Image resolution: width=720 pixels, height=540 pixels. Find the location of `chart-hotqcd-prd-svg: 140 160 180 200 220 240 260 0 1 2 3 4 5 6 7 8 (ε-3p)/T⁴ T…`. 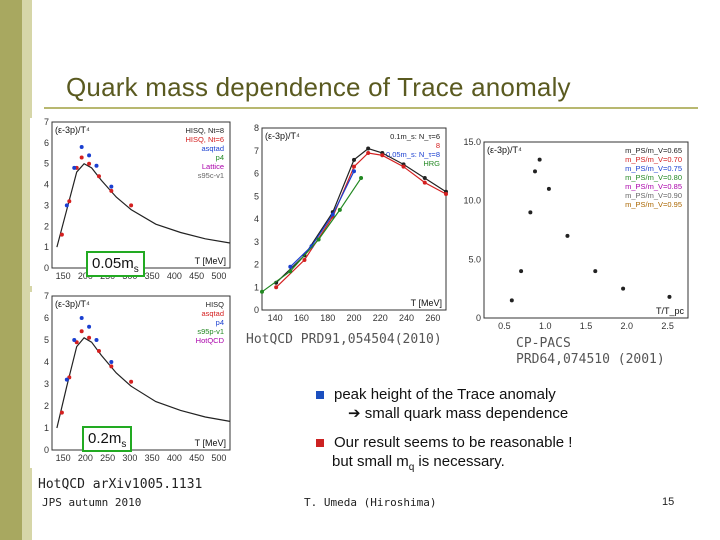

chart-hotqcd-prd-svg: 140 160 180 200 220 240 260 0 1 2 3 4 5 6 7 8 (ε-3p)/T⁴ T… is located at coordinates (351, 223).